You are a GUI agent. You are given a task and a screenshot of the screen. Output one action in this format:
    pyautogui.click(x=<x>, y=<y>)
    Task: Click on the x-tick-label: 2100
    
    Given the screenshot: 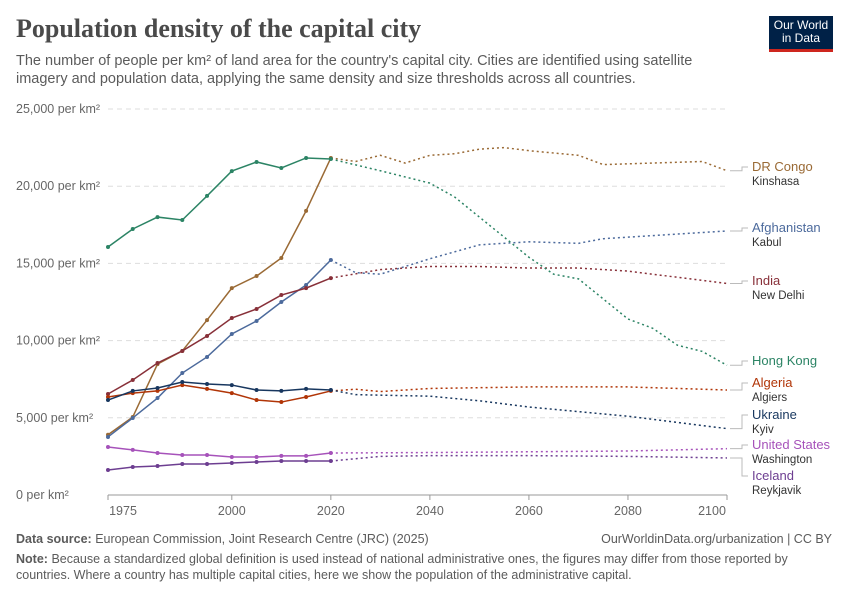 What is the action you would take?
    pyautogui.click(x=712, y=511)
    